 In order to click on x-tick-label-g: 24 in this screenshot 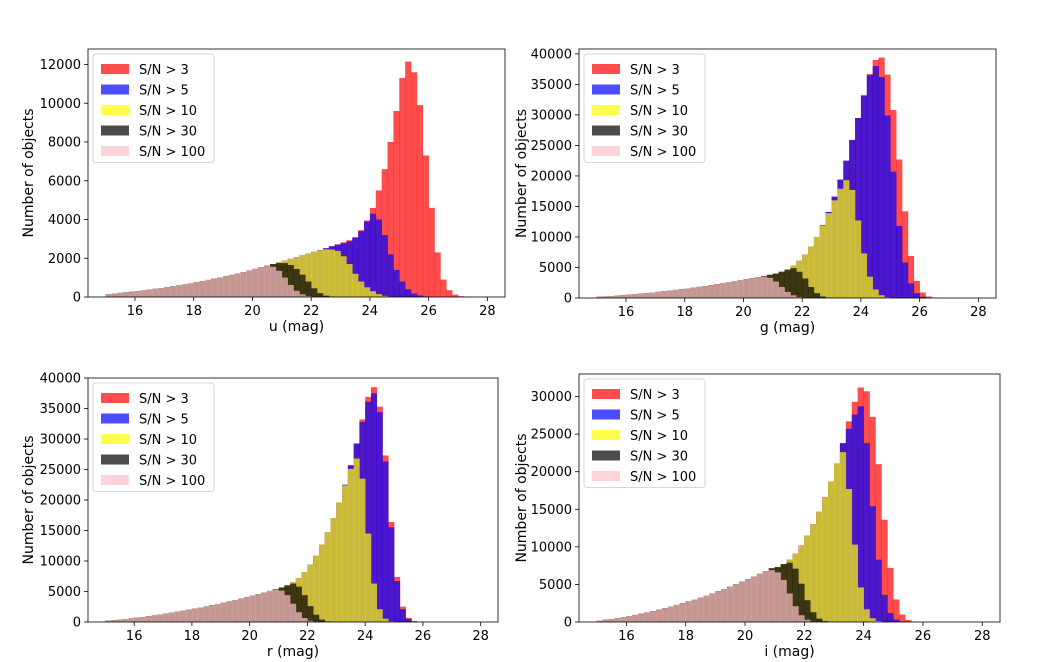, I will do `click(861, 312)`.